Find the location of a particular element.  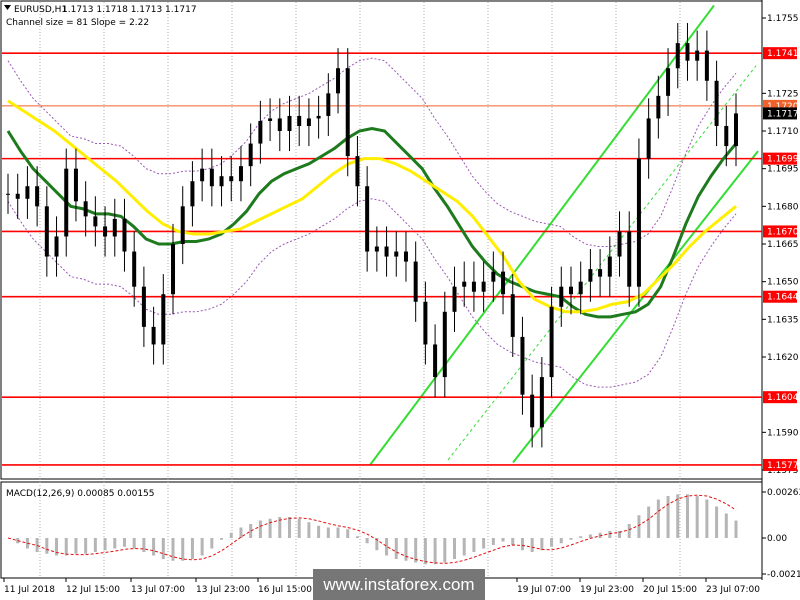

symbol-label: EURUSD,H1 is located at coordinates (40, 10).